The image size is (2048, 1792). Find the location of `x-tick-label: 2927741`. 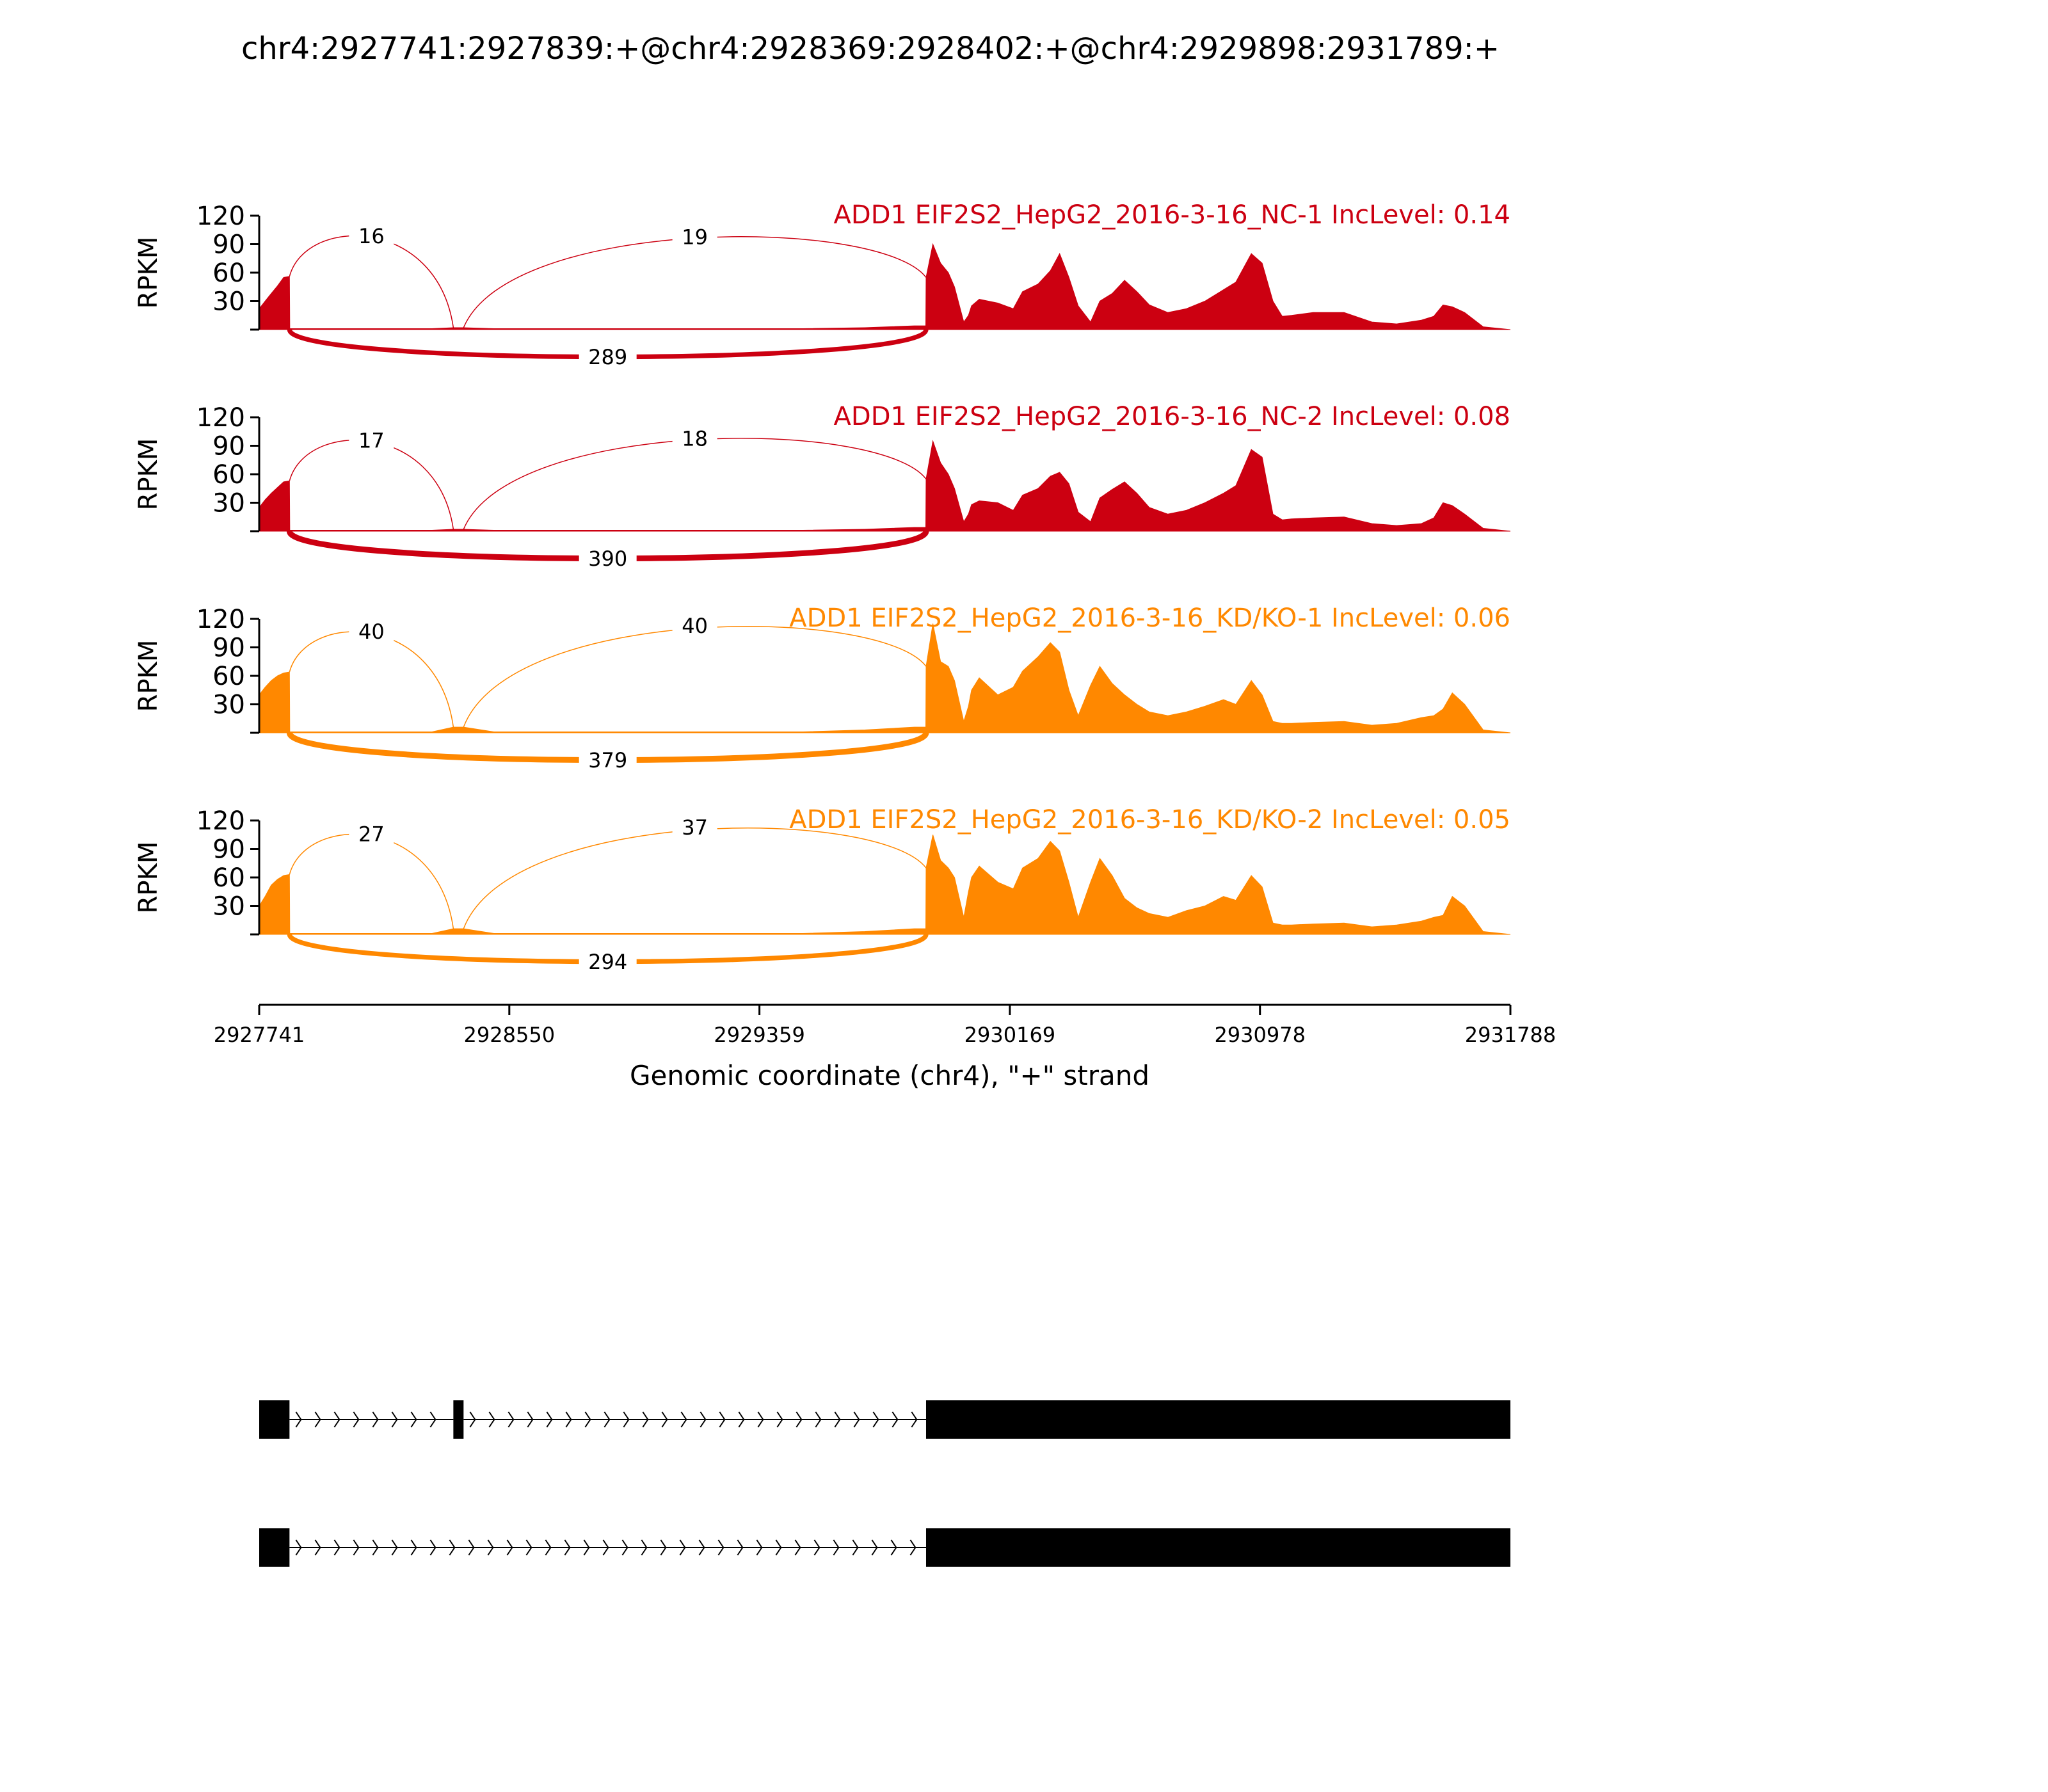

x-tick-label: 2927741 is located at coordinates (259, 1035).